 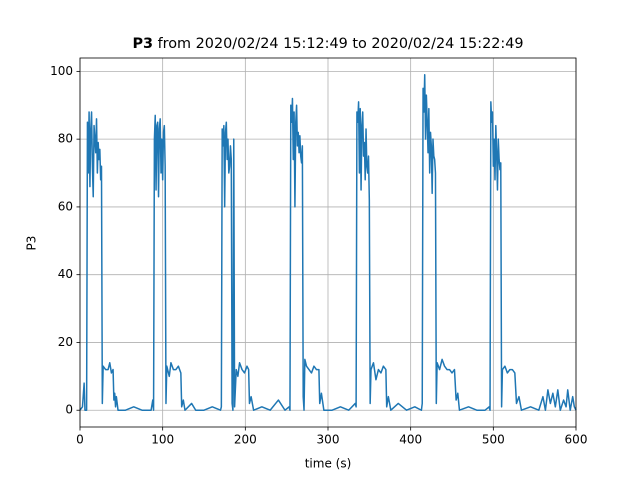 What do you see at coordinates (32, 243) in the screenshot?
I see `y-axis-label: P3` at bounding box center [32, 243].